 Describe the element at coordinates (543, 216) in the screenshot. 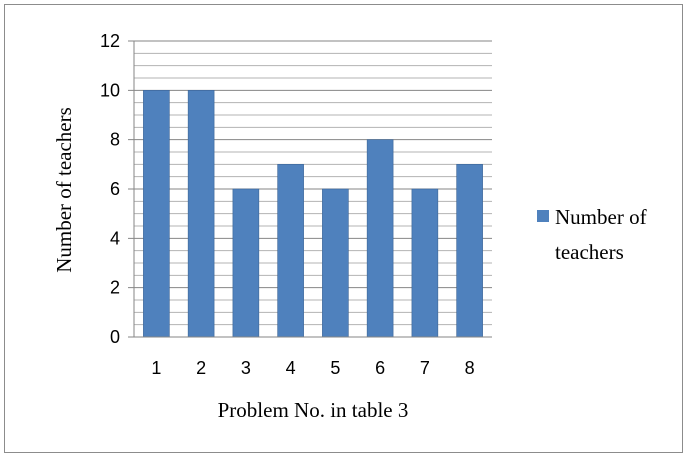

I see `legend-swatch` at that location.